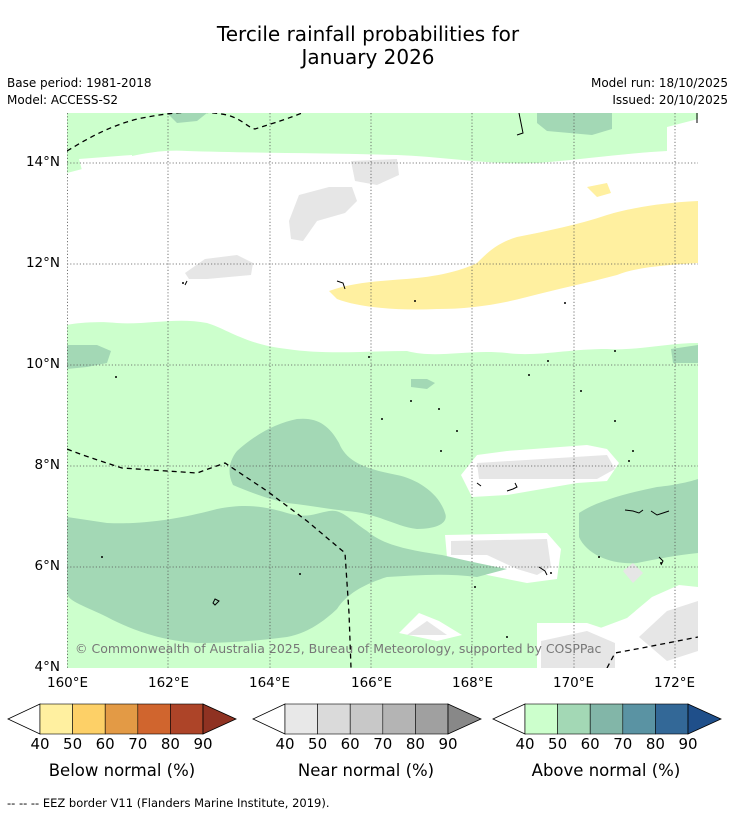 This screenshot has height=816, width=736. What do you see at coordinates (170, 744) in the screenshot?
I see `colorbar-below-tick: 80` at bounding box center [170, 744].